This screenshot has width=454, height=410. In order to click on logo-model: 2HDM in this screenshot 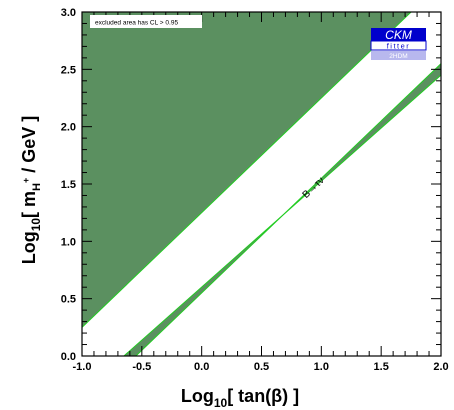, I will do `click(398, 56)`.